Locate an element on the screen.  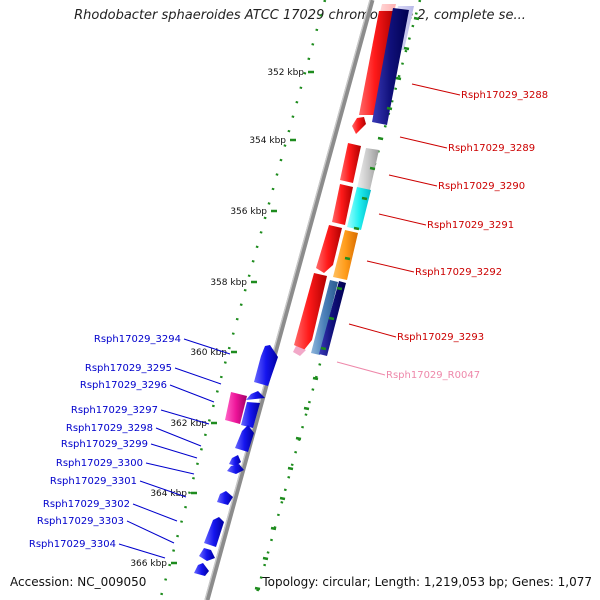
gene-3299-arrow is located at coordinates (235, 460).